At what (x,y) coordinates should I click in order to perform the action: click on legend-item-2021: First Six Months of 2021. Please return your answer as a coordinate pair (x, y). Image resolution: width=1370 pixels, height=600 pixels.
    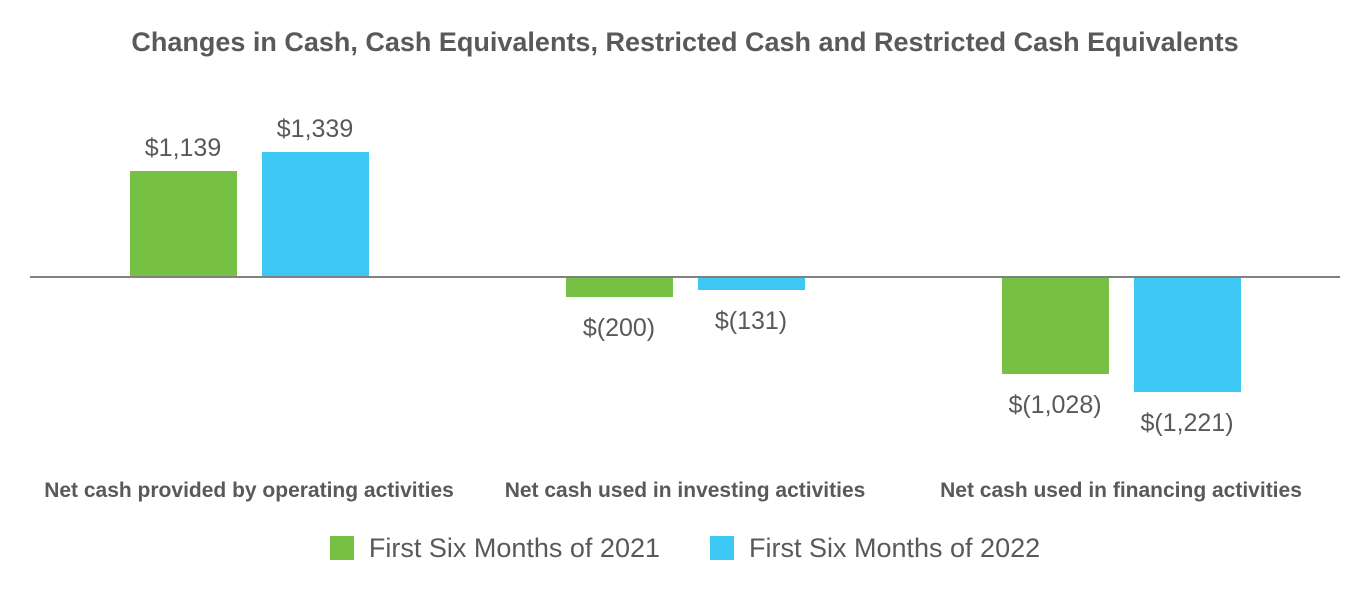
    Looking at the image, I should click on (494, 548).